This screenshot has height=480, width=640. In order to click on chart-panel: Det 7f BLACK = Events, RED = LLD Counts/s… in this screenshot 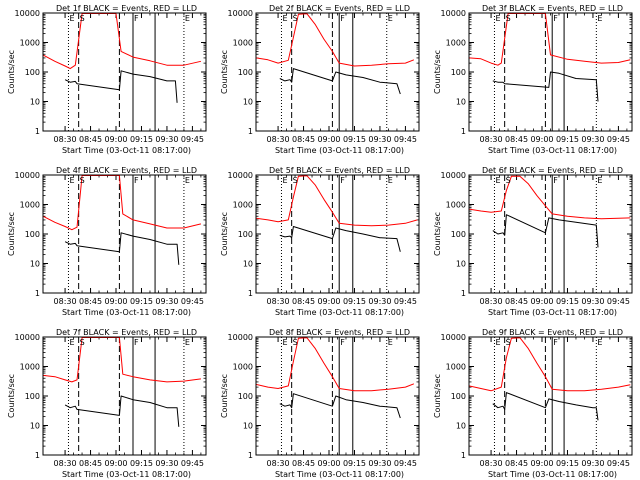, I will do `click(107, 403)`.